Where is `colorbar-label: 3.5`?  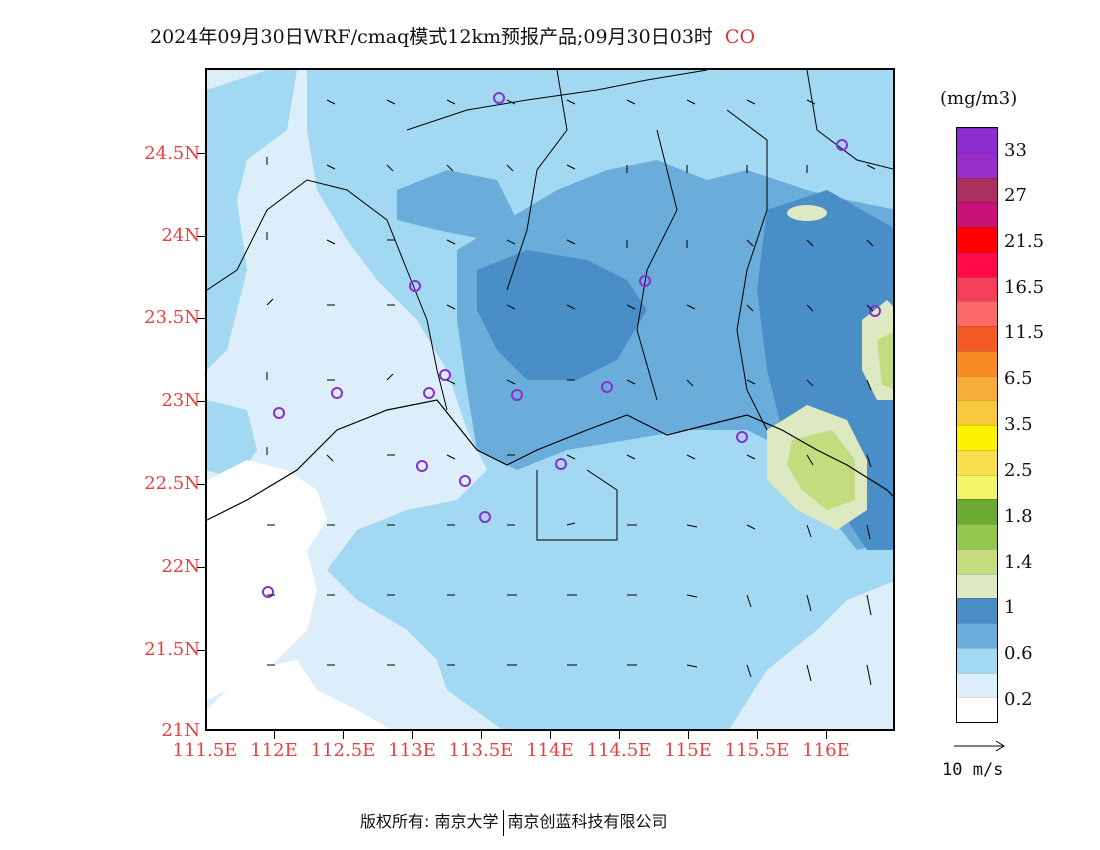 colorbar-label: 3.5 is located at coordinates (1018, 424).